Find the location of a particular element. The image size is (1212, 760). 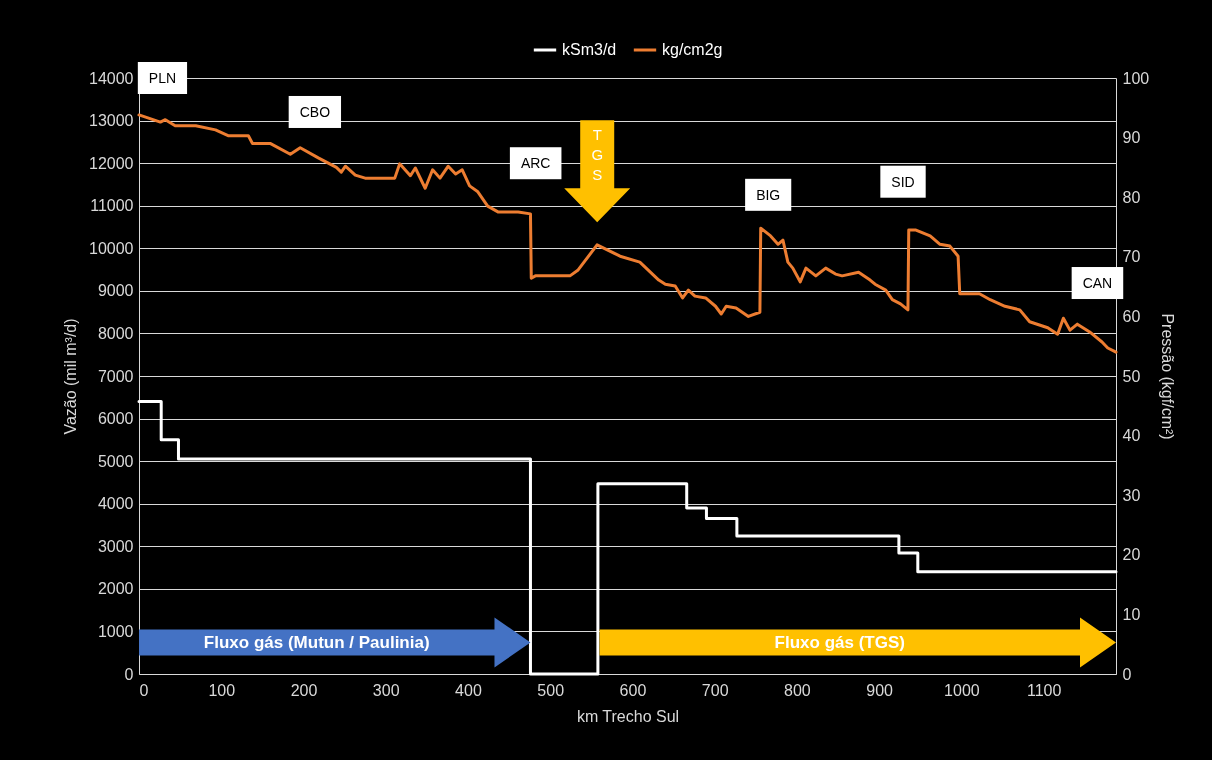

annotation: Fluxo gás (TGS) is located at coordinates (839, 643).